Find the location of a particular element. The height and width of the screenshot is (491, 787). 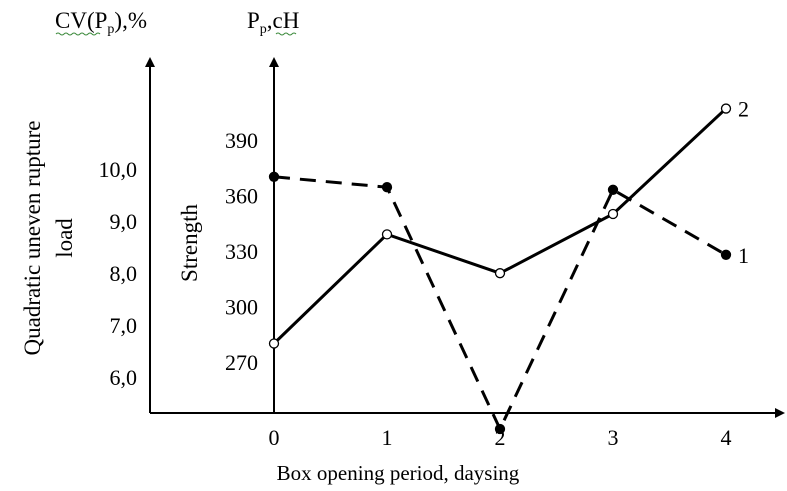

left-tick-label: 9,0 is located at coordinates (124, 221).